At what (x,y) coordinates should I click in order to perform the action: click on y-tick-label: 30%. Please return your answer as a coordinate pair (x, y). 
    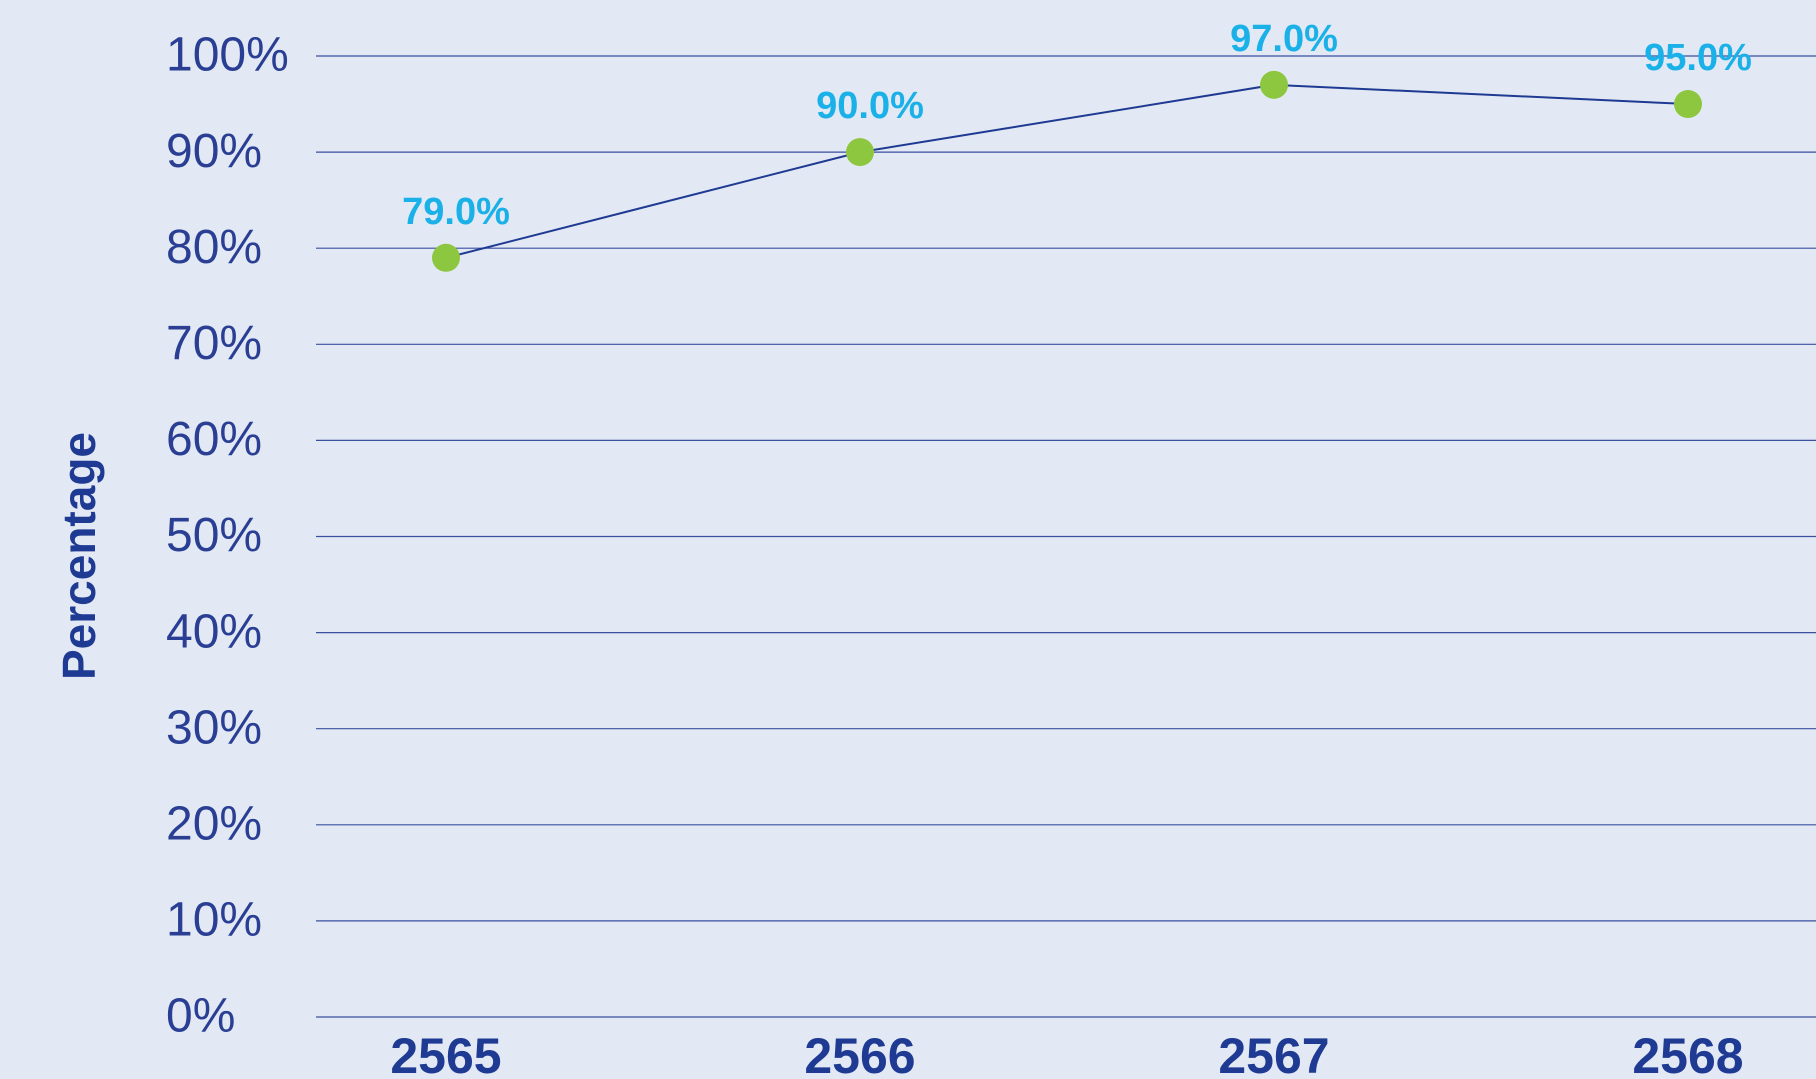
    Looking at the image, I should click on (214, 727).